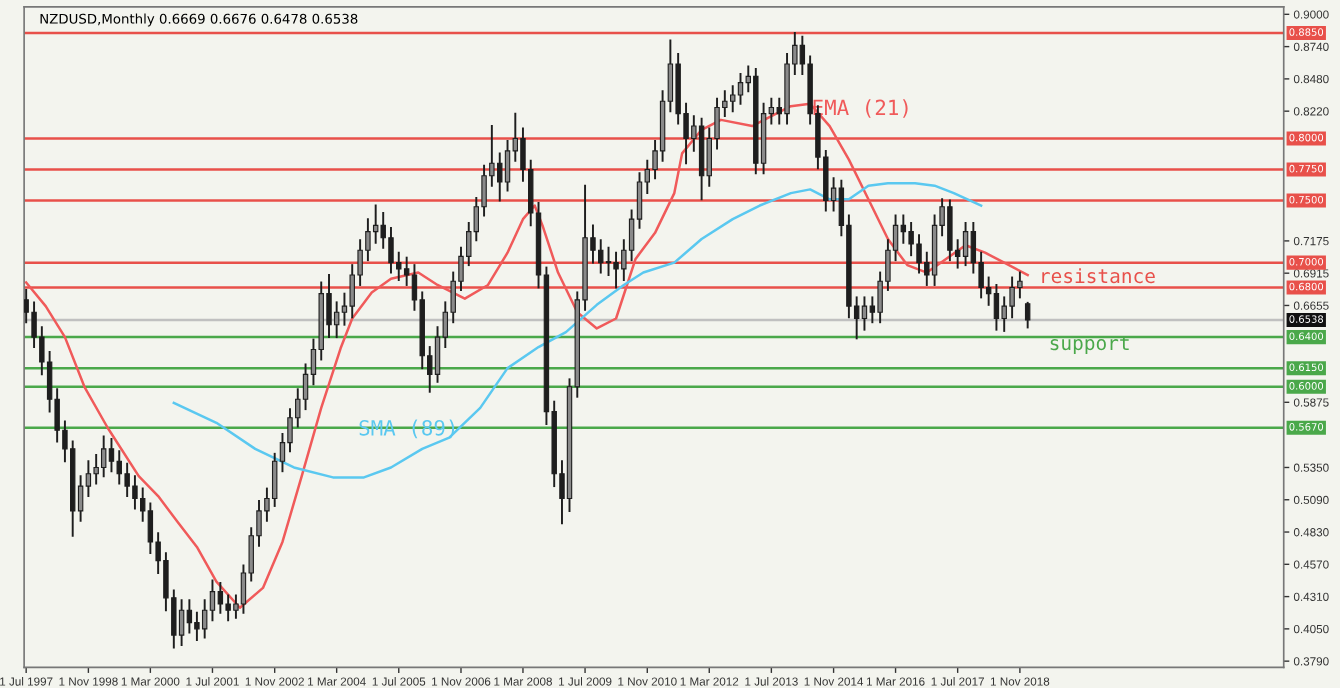  What do you see at coordinates (1089, 345) in the screenshot?
I see `annotation: support` at bounding box center [1089, 345].